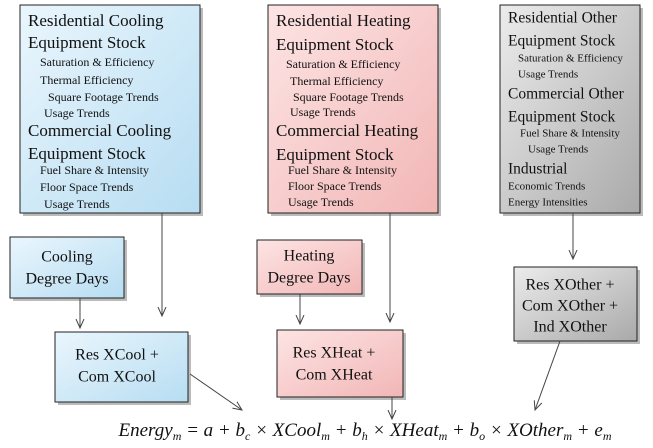 Image resolution: width=653 pixels, height=448 pixels. I want to click on box-line: Commercial Other, so click(566, 94).